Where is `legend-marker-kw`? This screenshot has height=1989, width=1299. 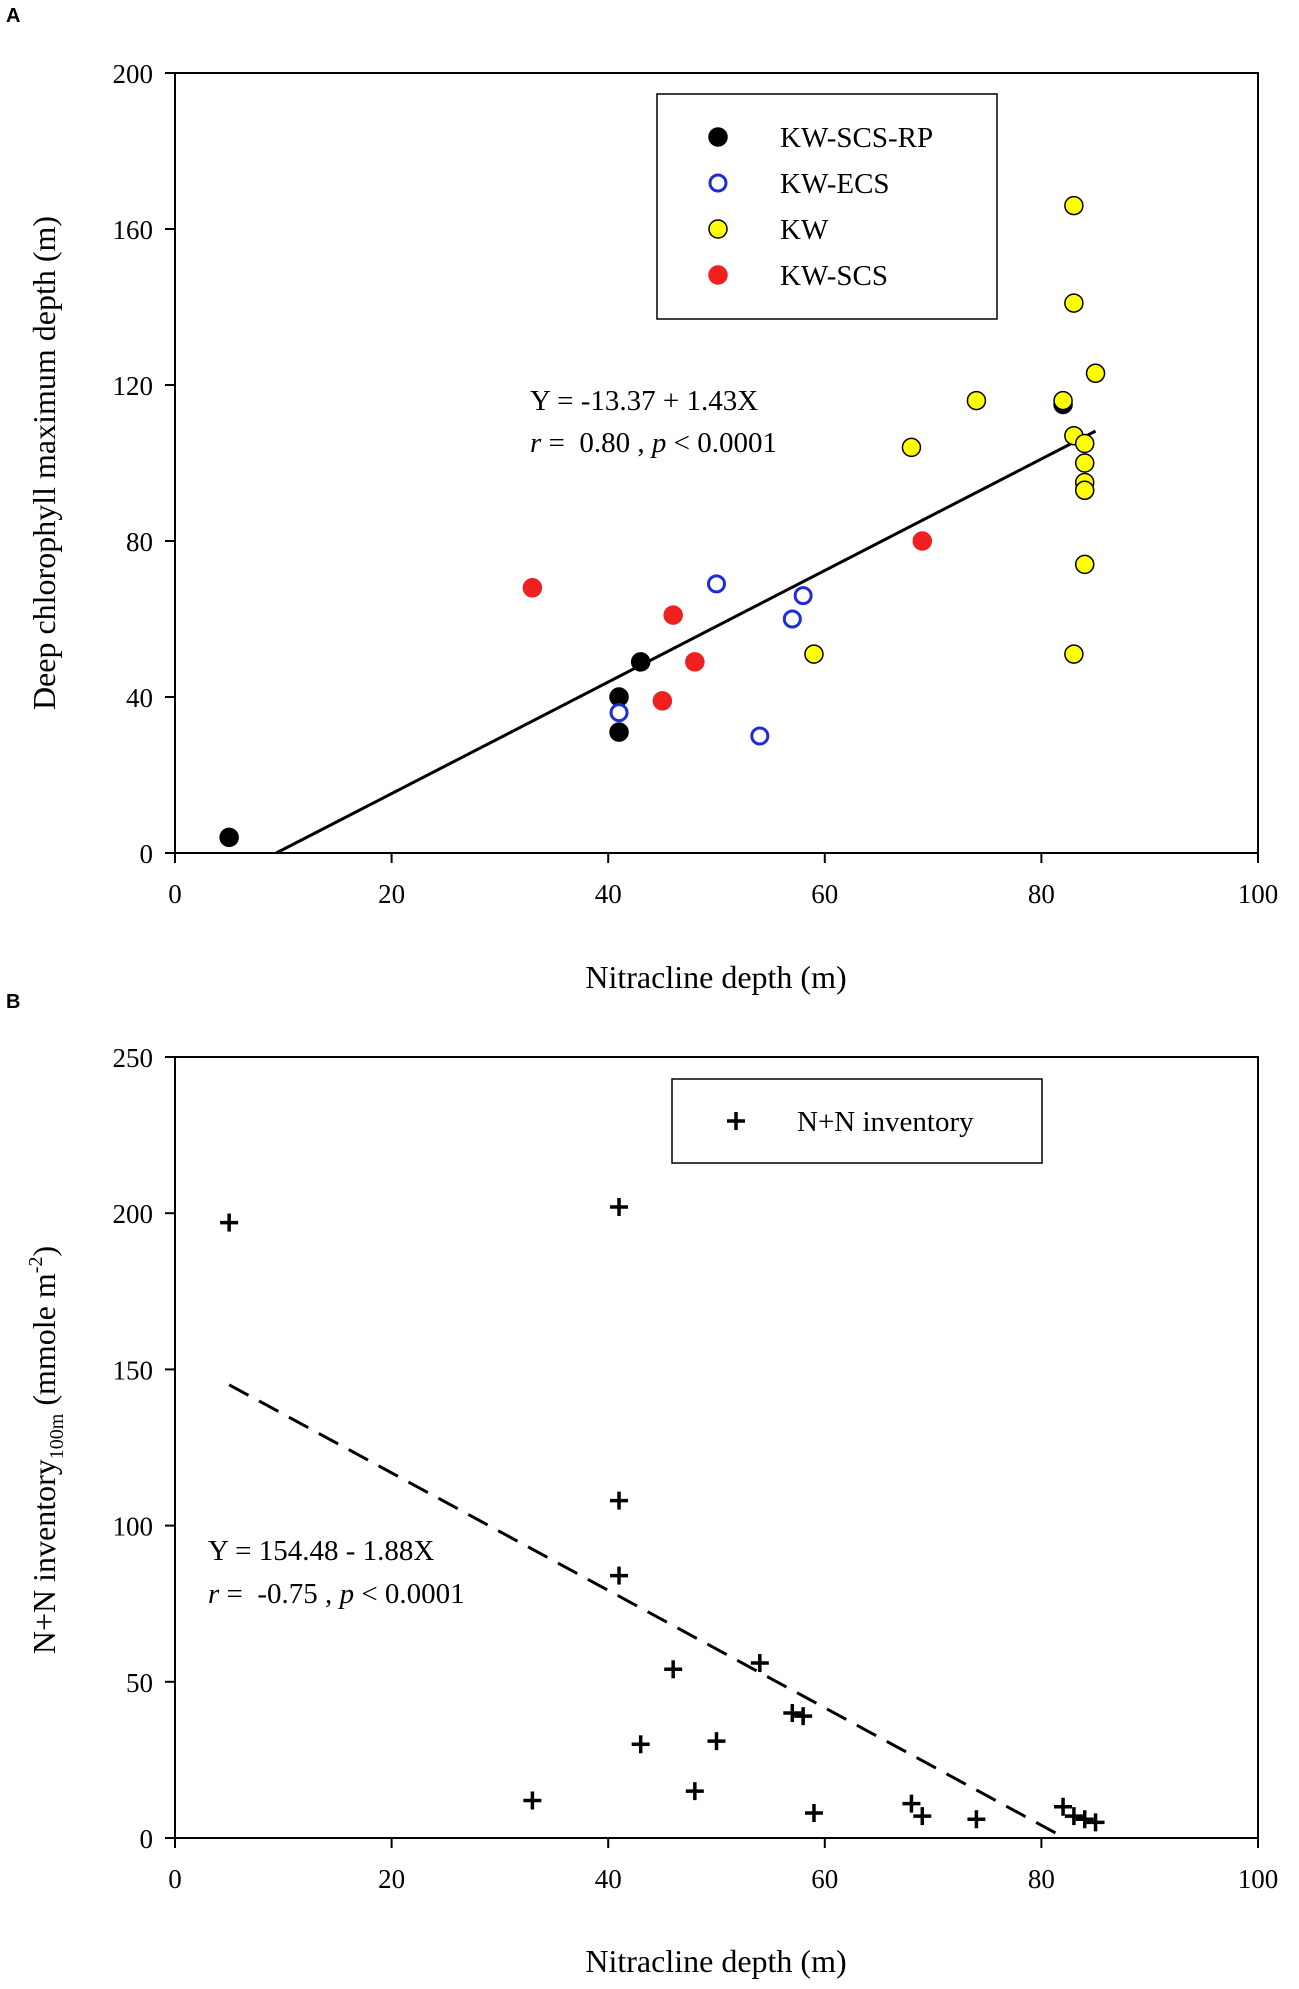 legend-marker-kw is located at coordinates (718, 229).